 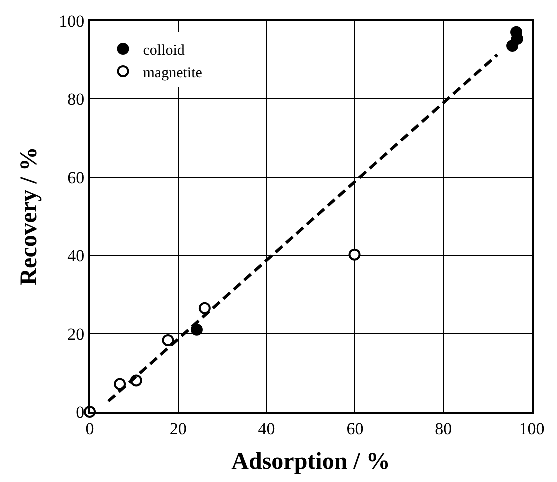 What do you see at coordinates (178, 428) in the screenshot?
I see `x-tick-label: 20` at bounding box center [178, 428].